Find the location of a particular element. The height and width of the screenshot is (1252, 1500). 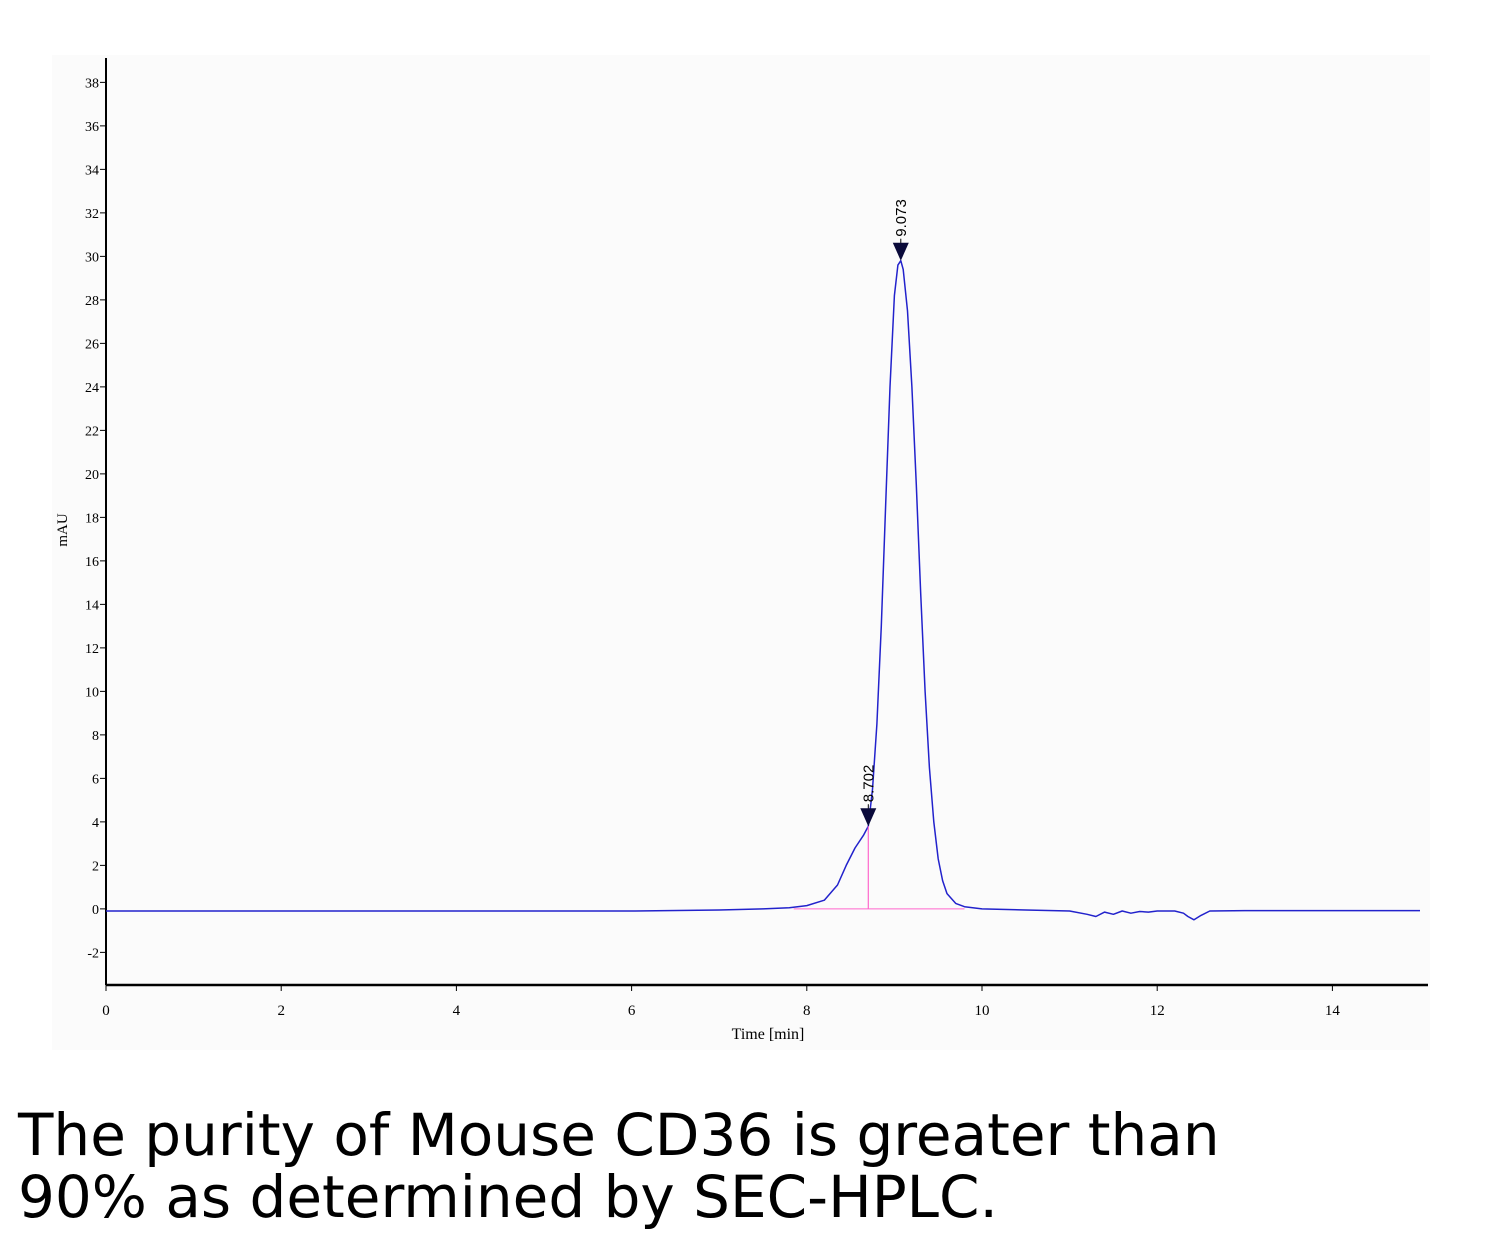

y-tick-label: 32 is located at coordinates (92, 214).